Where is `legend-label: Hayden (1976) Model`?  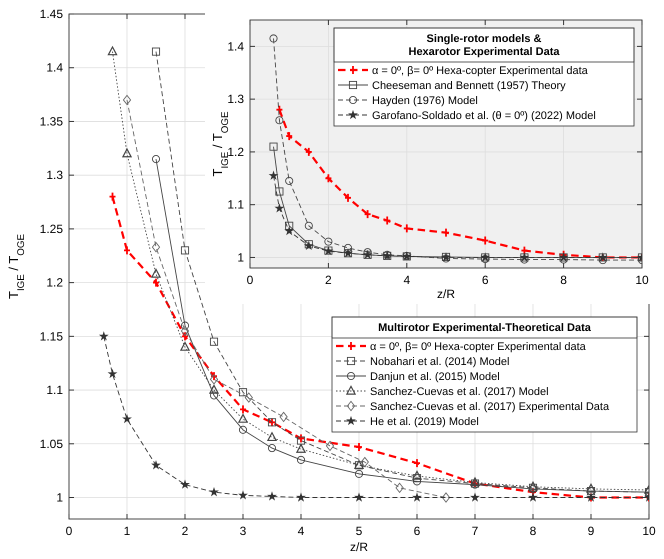
legend-label: Hayden (1976) Model is located at coordinates (425, 101).